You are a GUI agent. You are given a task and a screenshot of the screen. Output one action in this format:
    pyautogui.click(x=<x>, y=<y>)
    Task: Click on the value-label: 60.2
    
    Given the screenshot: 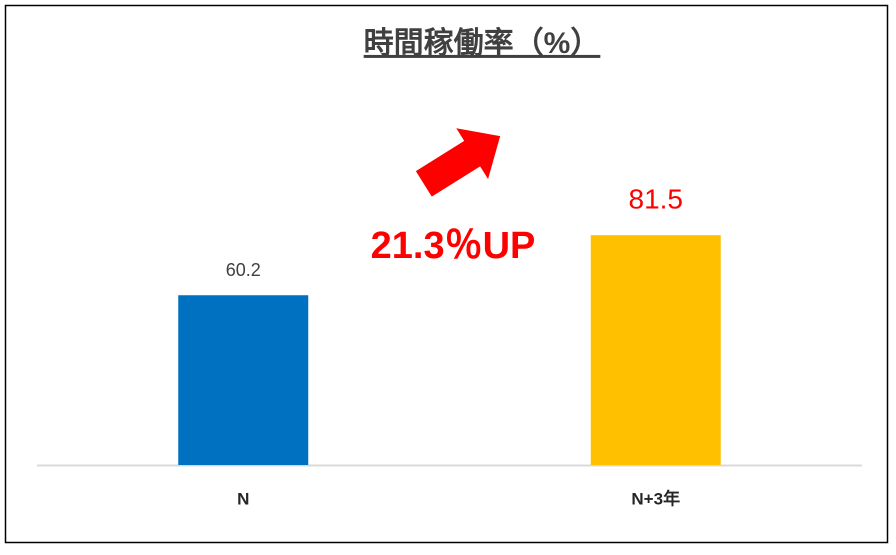 What is the action you would take?
    pyautogui.click(x=243, y=270)
    